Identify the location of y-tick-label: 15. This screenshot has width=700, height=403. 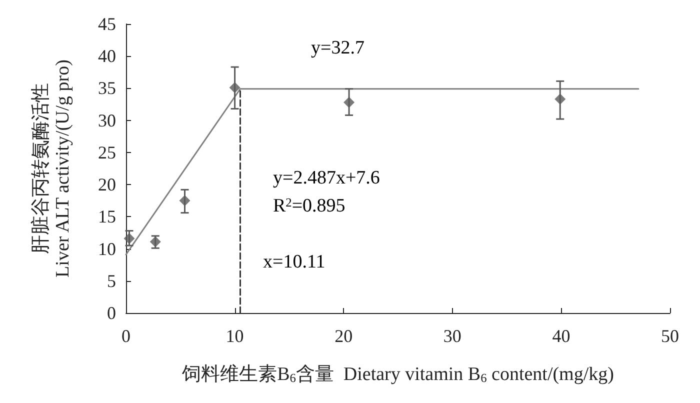
(107, 216).